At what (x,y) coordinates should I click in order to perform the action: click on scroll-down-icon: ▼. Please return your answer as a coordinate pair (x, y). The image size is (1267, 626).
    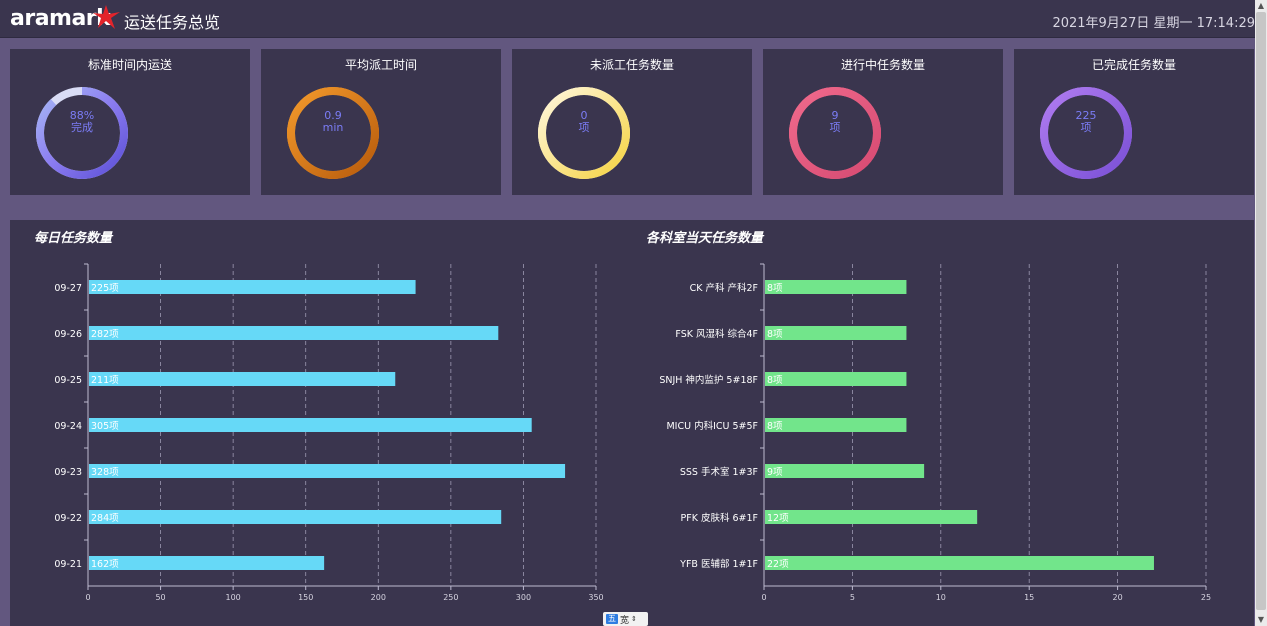
    Looking at the image, I should click on (1261, 619).